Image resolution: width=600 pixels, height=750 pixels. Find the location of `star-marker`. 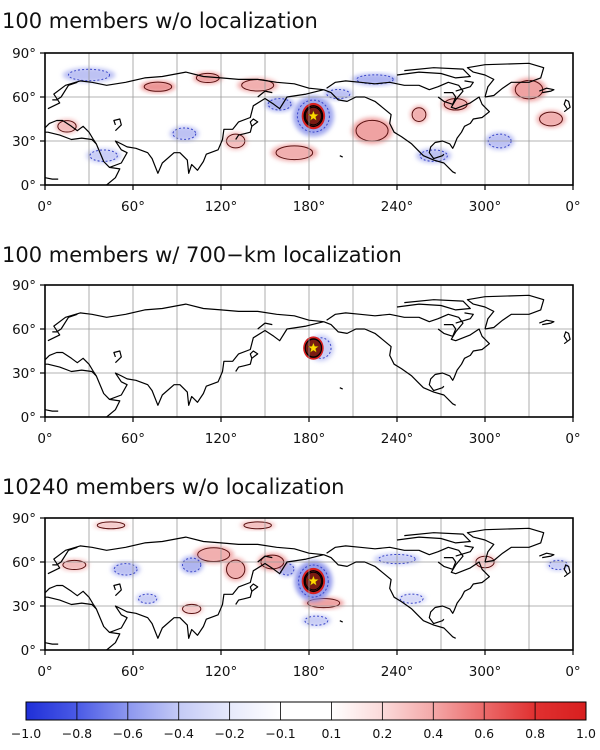

star-marker is located at coordinates (313, 347).